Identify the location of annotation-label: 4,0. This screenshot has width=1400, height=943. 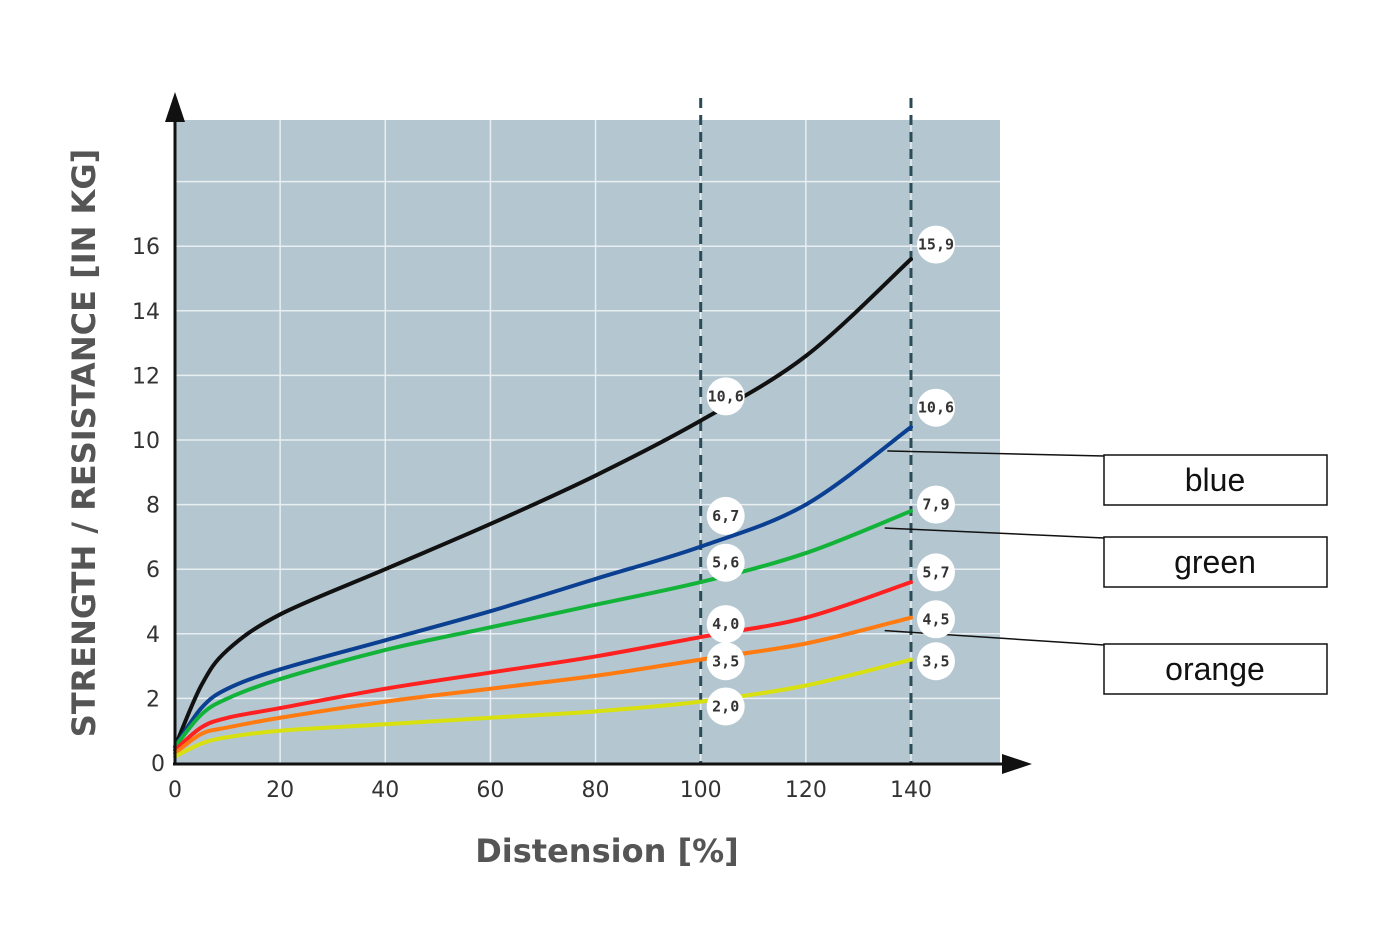
(725, 624).